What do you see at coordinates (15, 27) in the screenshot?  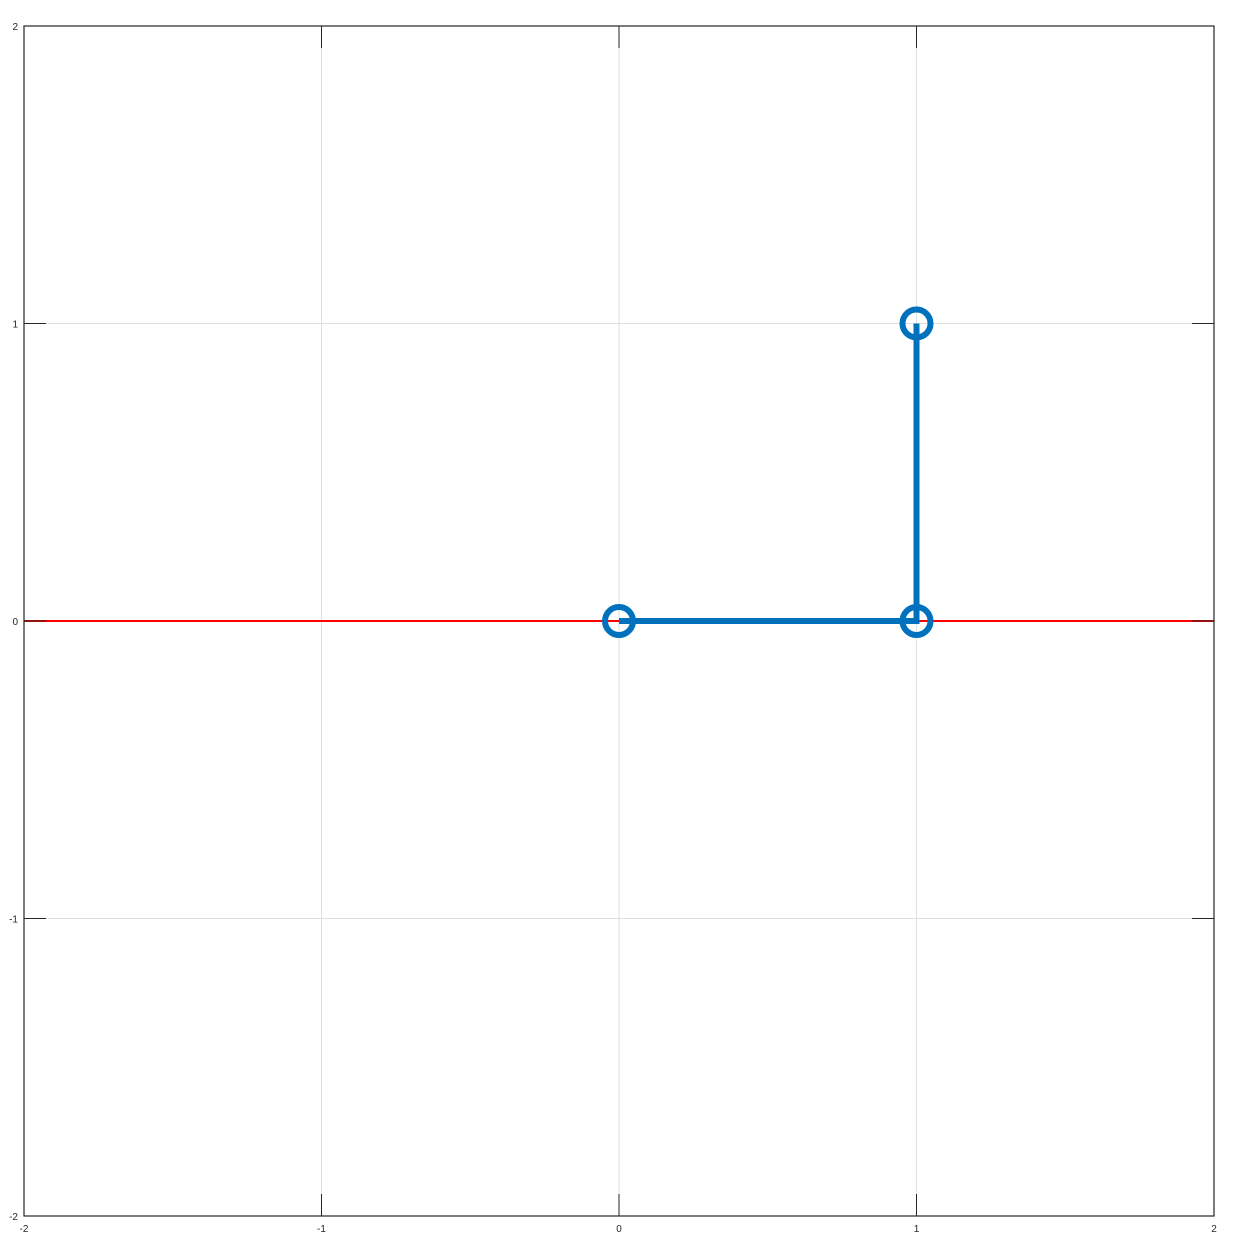 I see `y-tick-label: 2` at bounding box center [15, 27].